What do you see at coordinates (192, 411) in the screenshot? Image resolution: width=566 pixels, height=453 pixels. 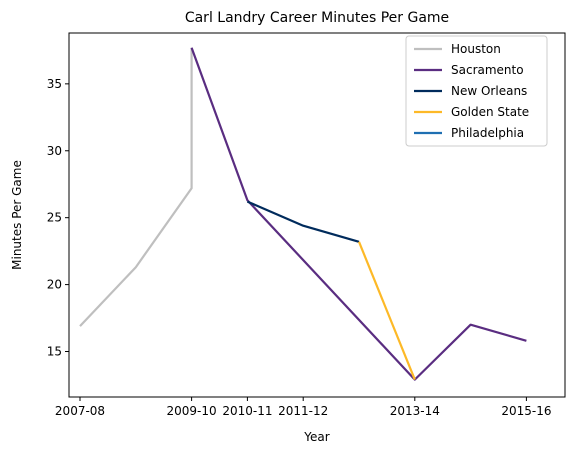 I see `x-tick-label: 2009-10` at bounding box center [192, 411].